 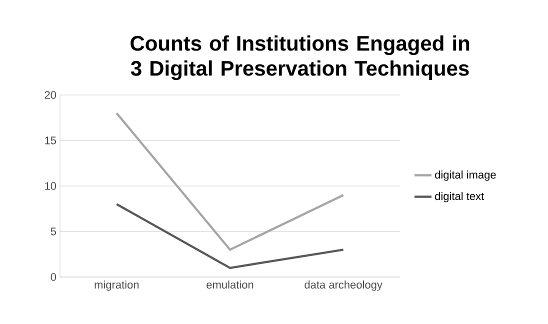 I want to click on y-tick-label: 20, so click(x=50, y=95).